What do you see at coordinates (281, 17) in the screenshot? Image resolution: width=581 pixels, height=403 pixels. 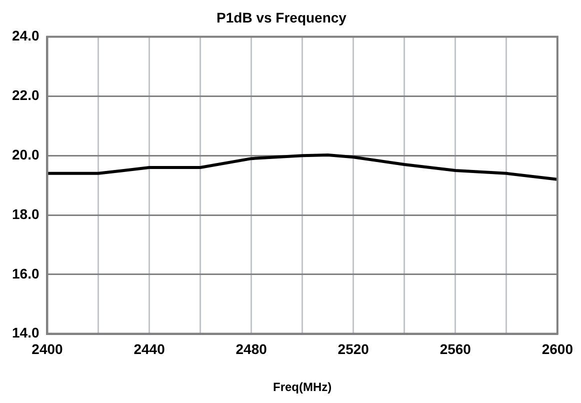 I see `chart-title: P1dB vs Frequency` at bounding box center [281, 17].